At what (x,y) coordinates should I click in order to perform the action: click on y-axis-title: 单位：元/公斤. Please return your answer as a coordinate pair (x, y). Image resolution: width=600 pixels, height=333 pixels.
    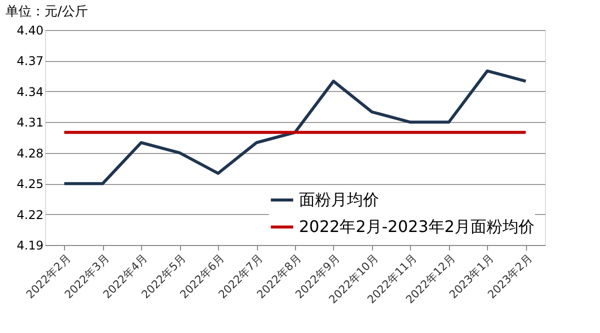
    Looking at the image, I should click on (47, 12).